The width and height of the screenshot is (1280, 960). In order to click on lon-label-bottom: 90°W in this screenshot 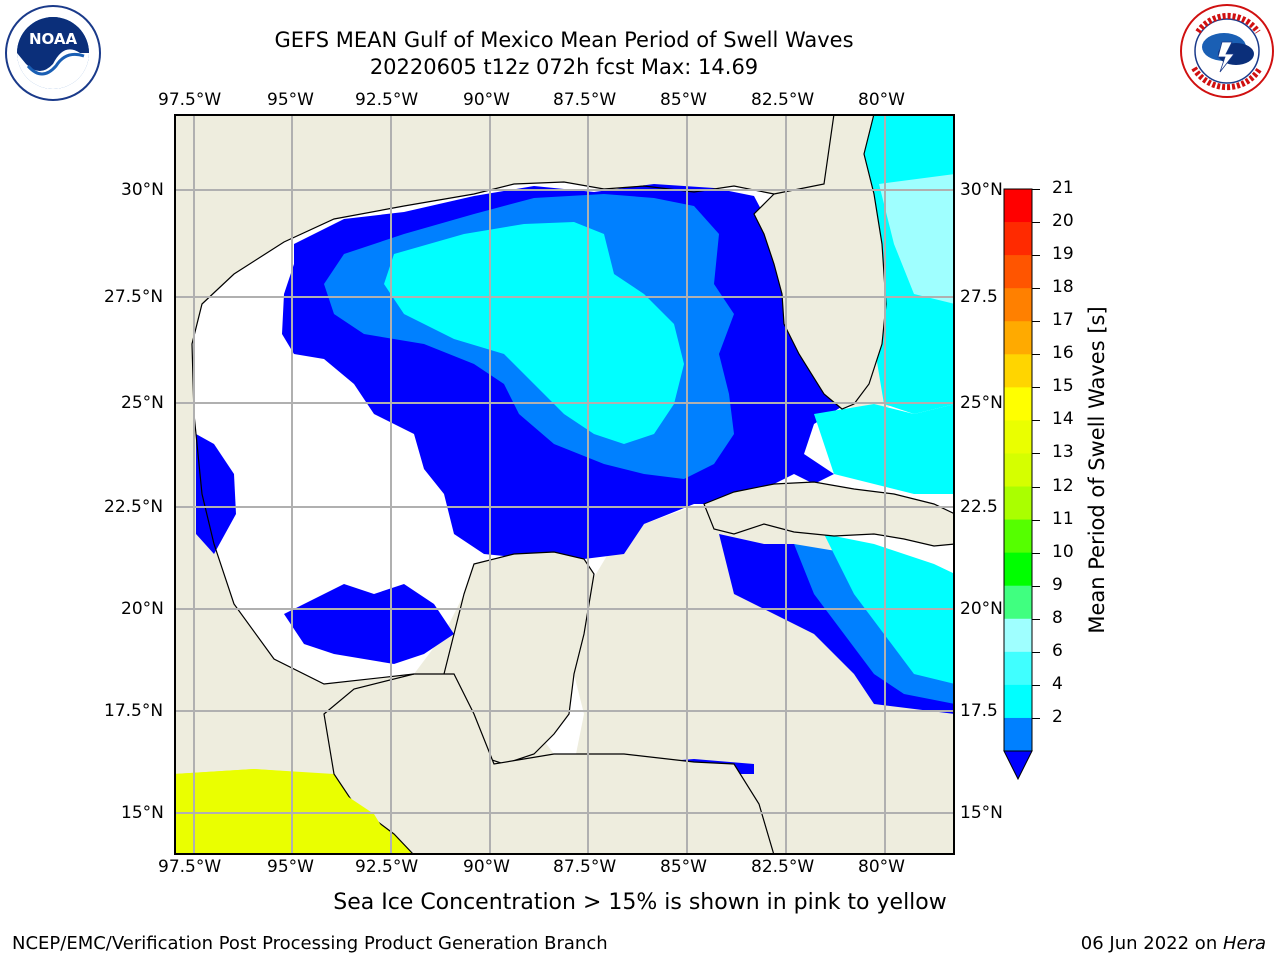, I will do `click(486, 867)`.